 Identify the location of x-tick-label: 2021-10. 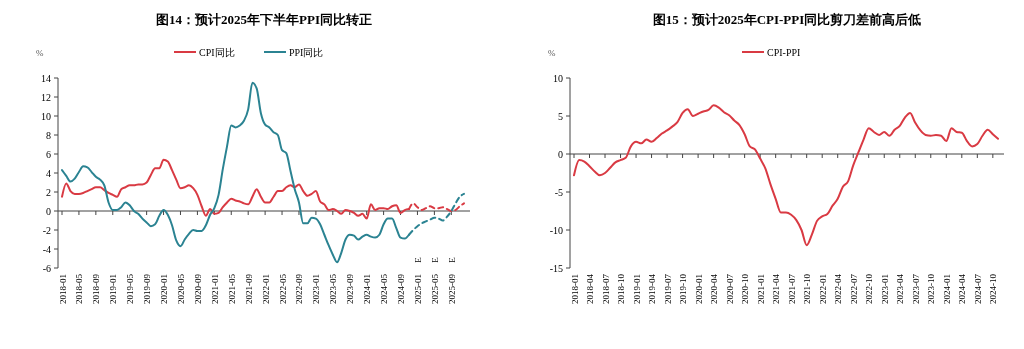
(807, 288).